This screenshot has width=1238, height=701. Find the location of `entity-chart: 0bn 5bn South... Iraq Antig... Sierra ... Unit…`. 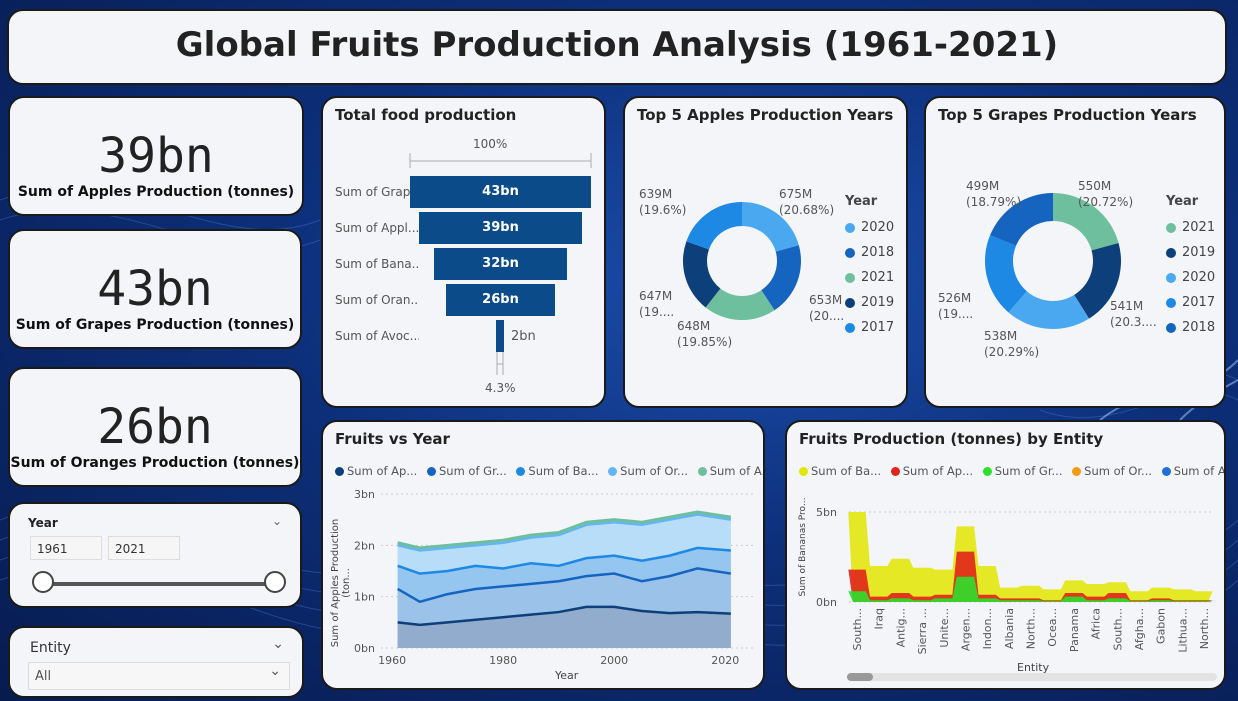

entity-chart: 0bn 5bn South... Iraq Antig... Sierra ... Unit… is located at coordinates (1006, 556).